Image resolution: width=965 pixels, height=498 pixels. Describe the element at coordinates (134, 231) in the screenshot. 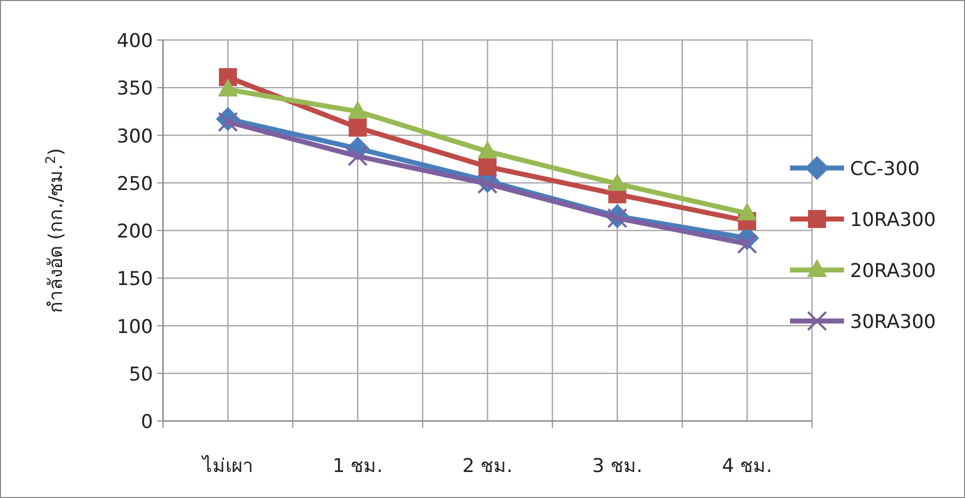

I see `y-tick-label: 200` at that location.